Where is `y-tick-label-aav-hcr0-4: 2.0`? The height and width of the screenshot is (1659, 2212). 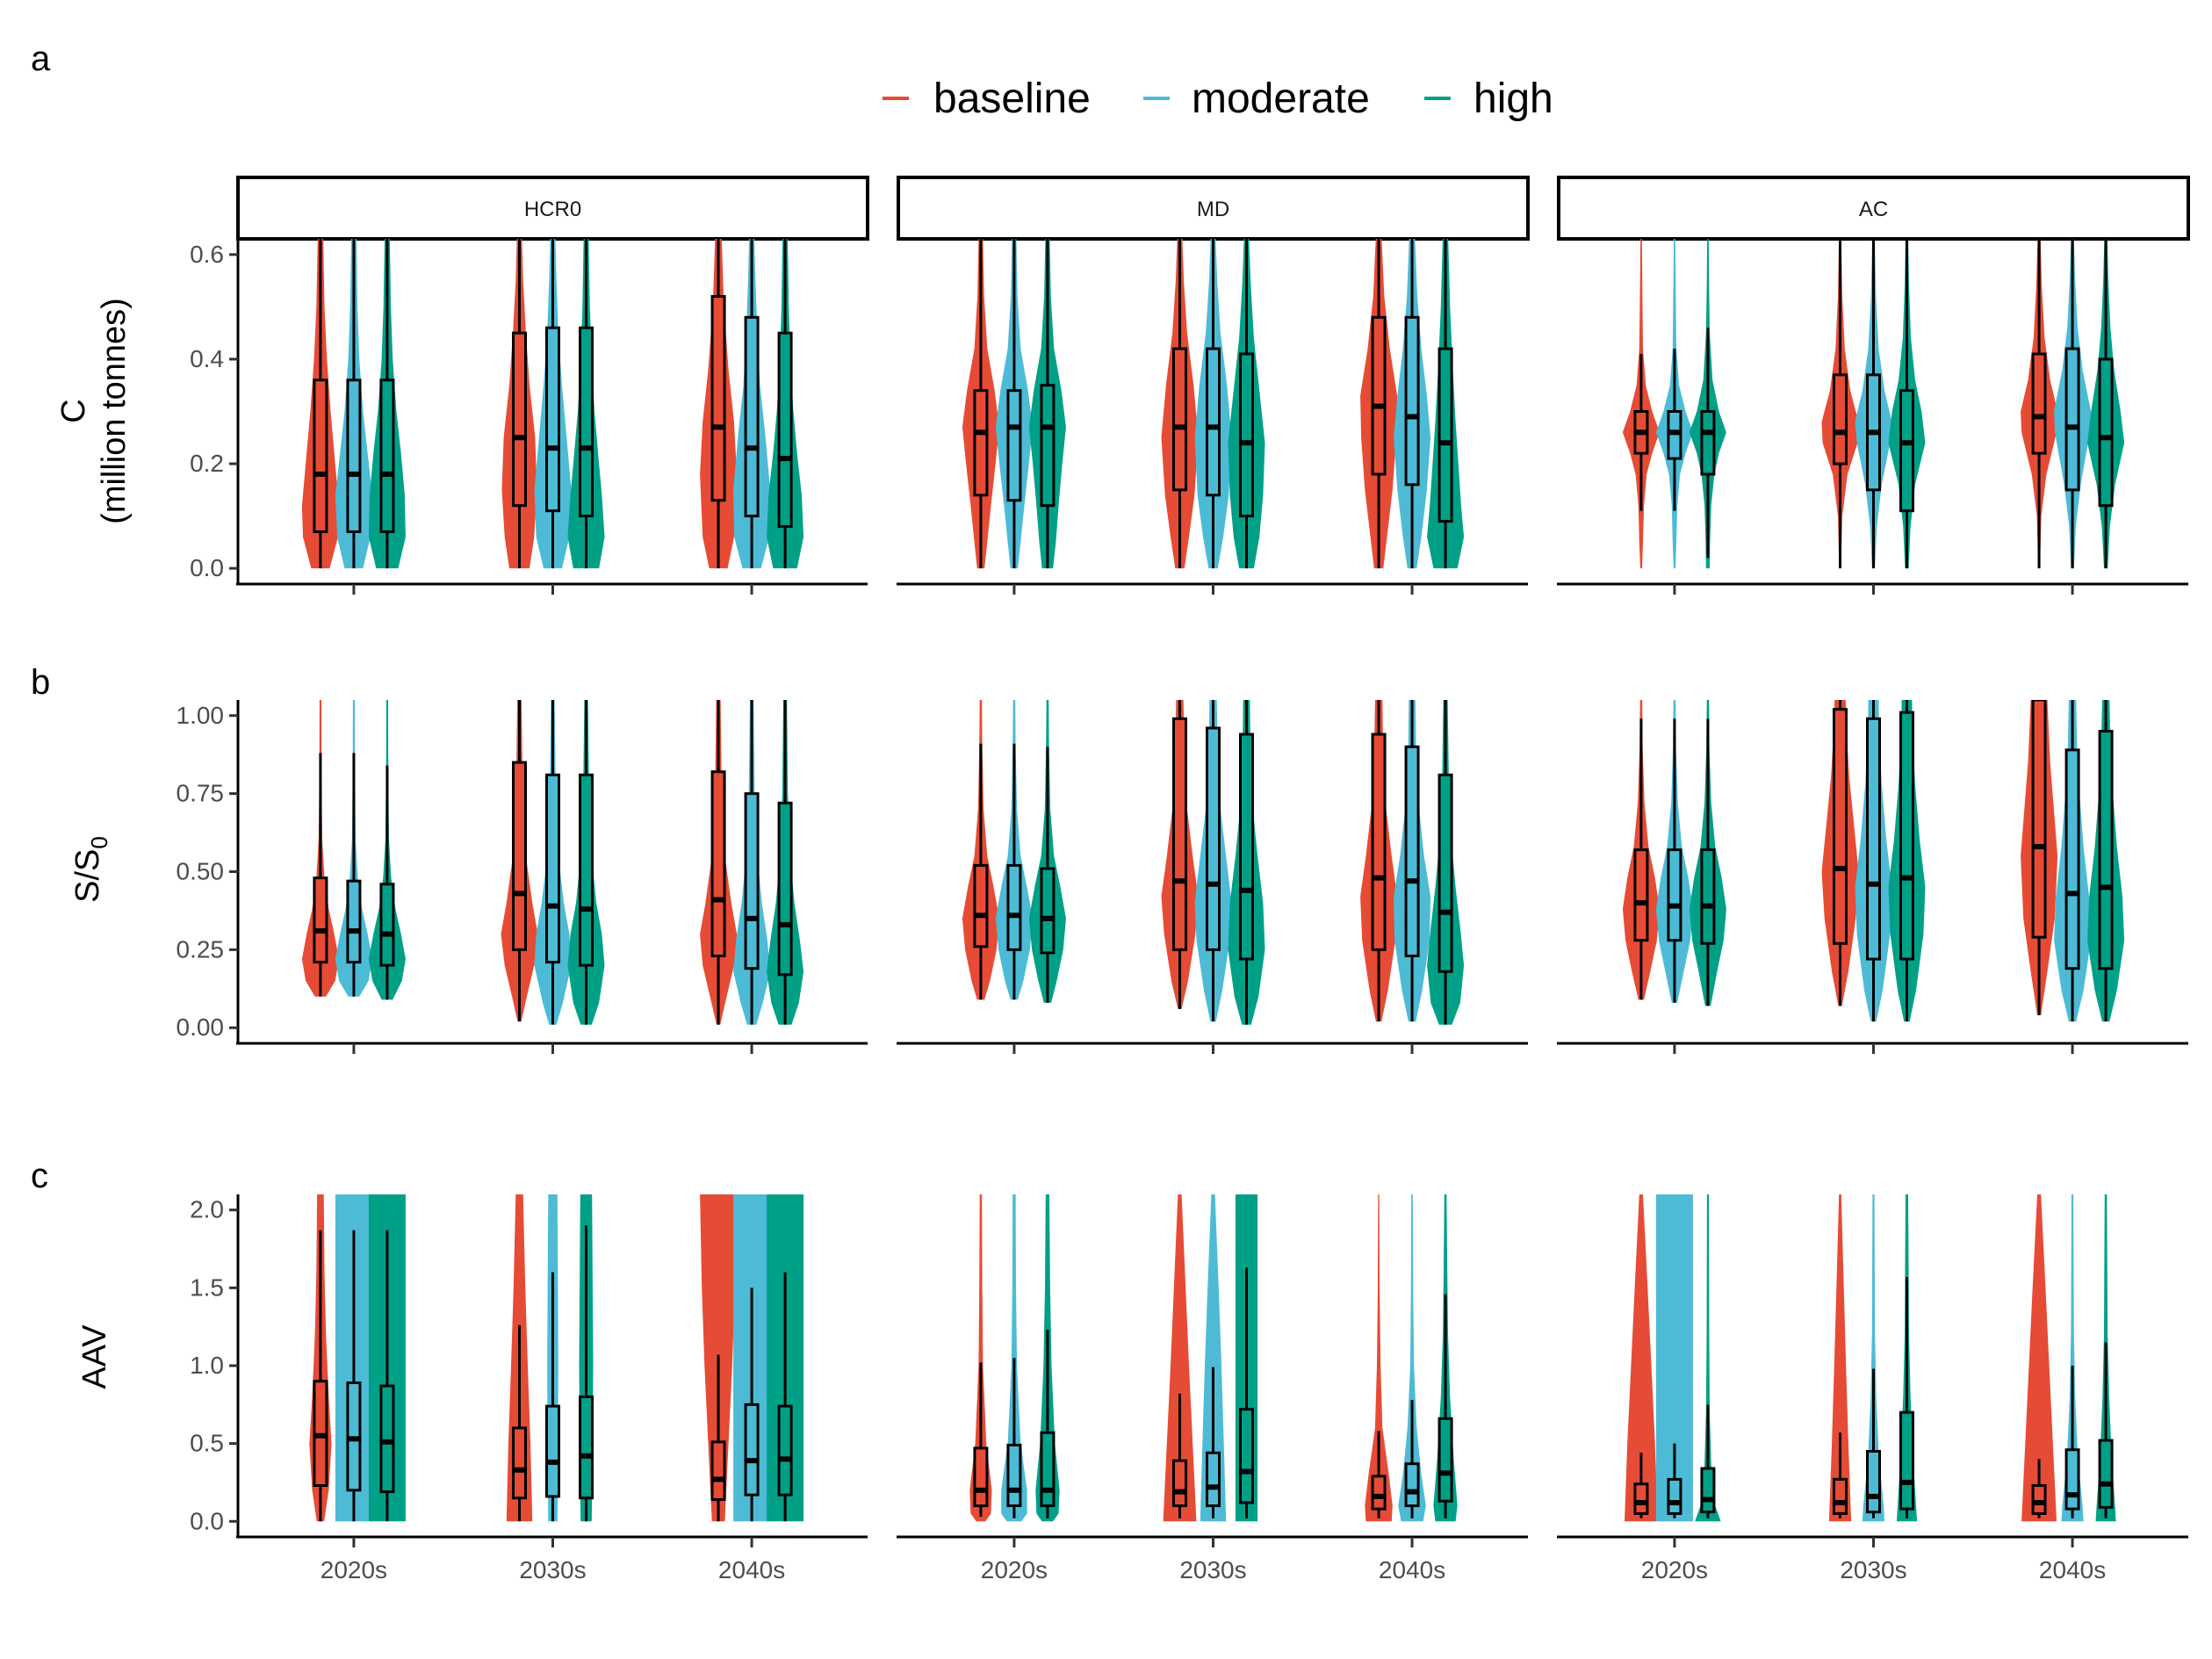
y-tick-label-aav-hcr0-4: 2.0 is located at coordinates (207, 1209).